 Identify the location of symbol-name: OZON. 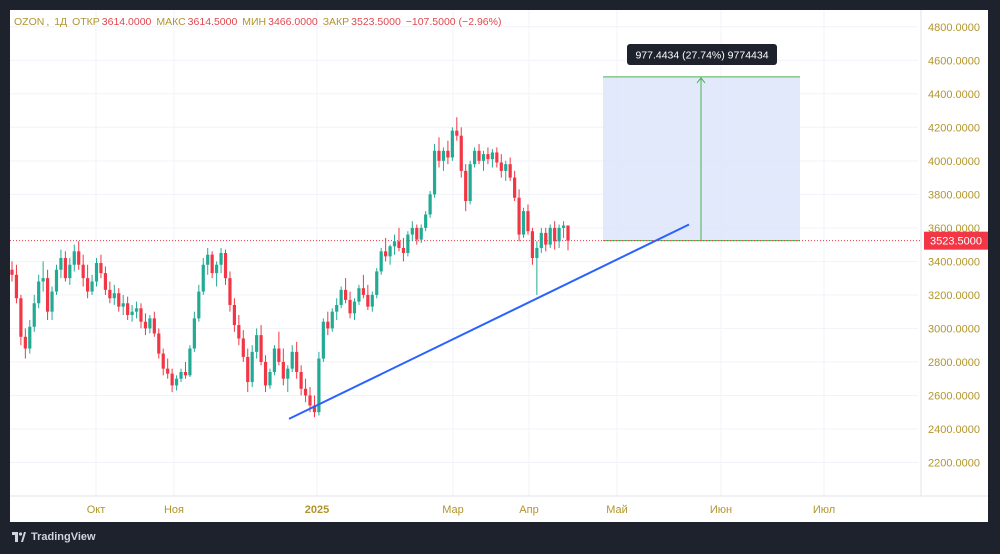
(29, 22).